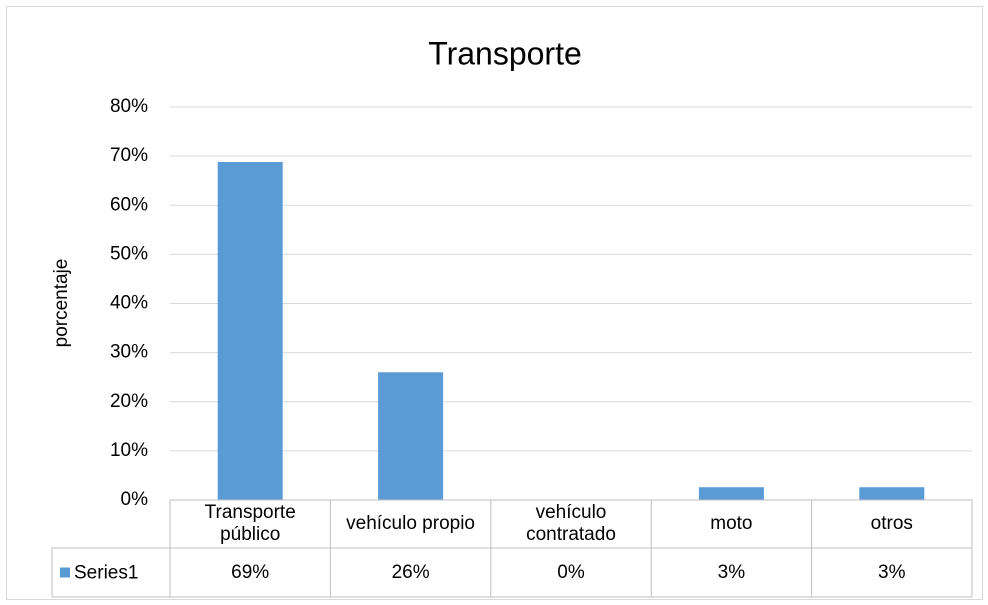  Describe the element at coordinates (129, 106) in the screenshot. I see `y-tick-label: 80%` at that location.